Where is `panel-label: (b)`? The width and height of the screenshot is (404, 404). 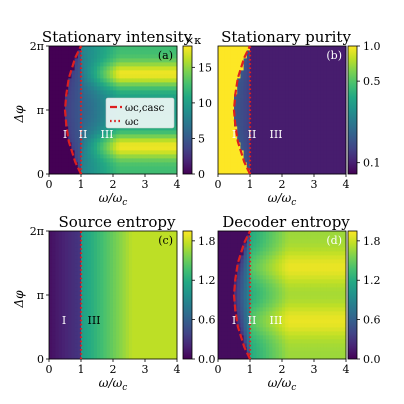 panel-label: (b) is located at coordinates (334, 55).